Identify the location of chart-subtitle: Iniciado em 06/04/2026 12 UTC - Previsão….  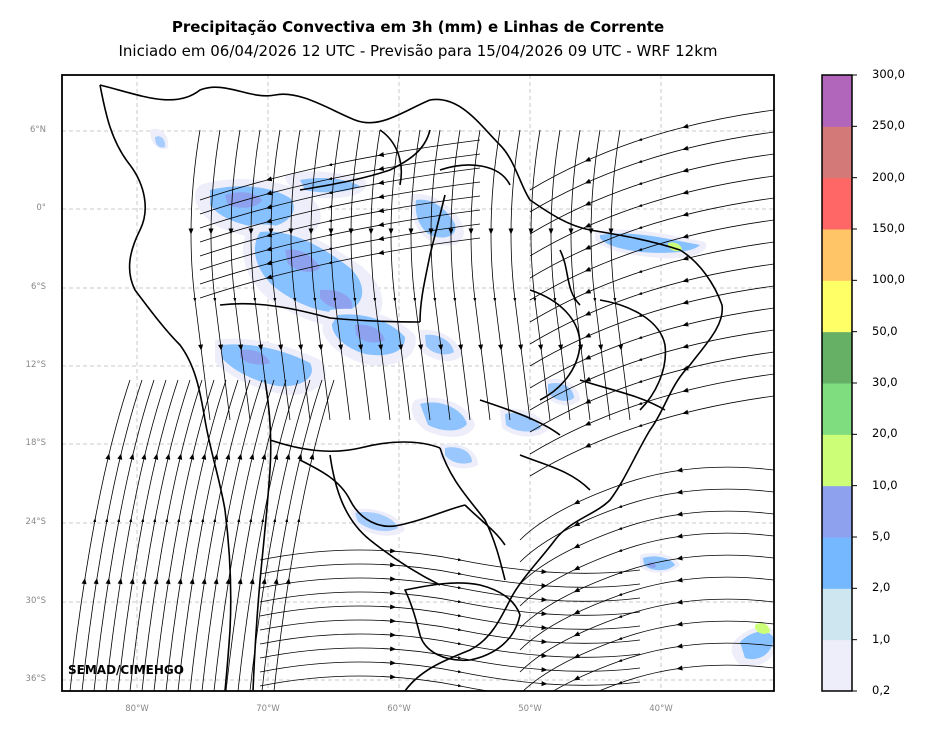
(418, 51).